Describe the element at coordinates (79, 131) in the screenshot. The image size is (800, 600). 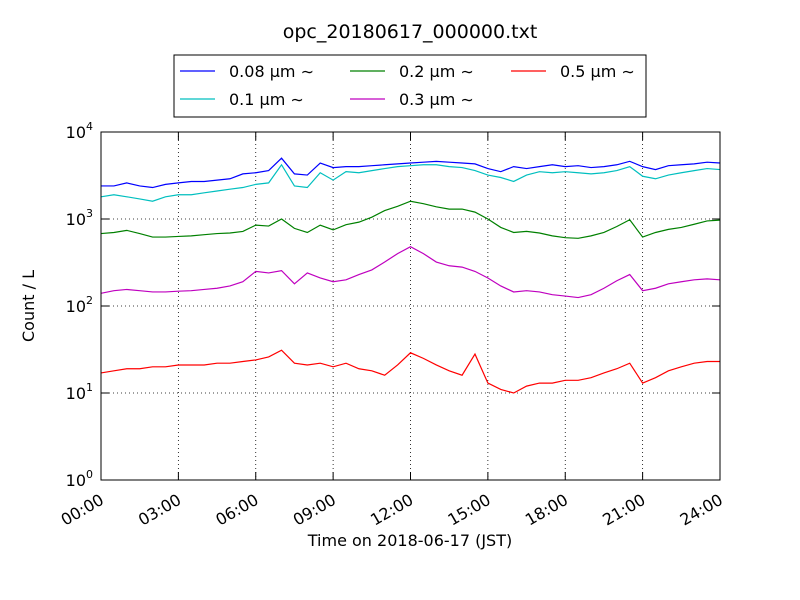
I see `y-tick-label: 10⁴` at that location.